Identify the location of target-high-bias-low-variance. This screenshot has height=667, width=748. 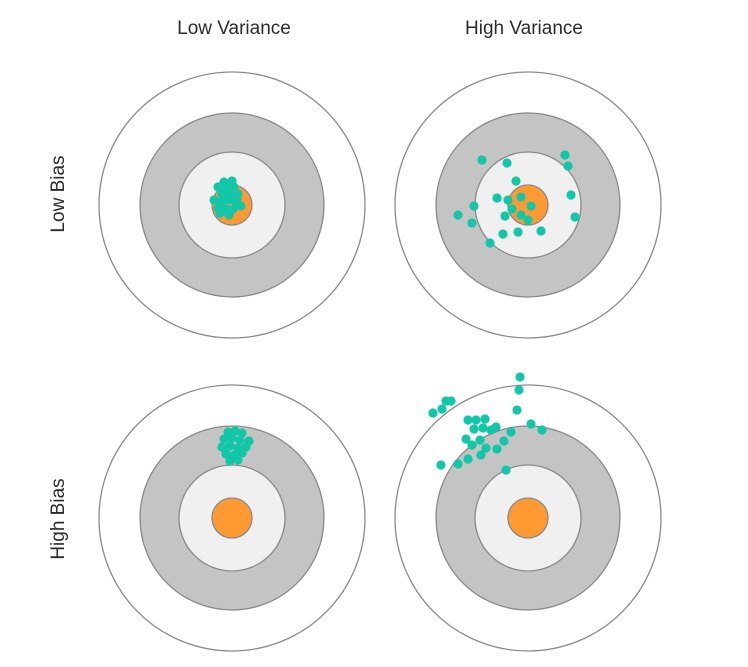
(232, 518).